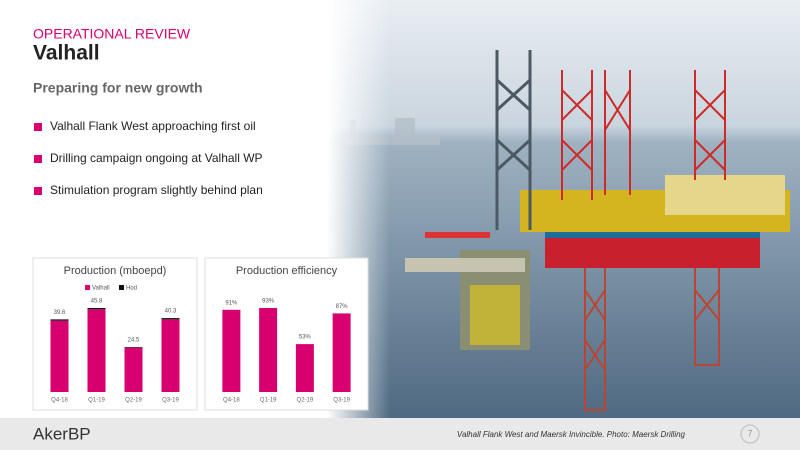 The width and height of the screenshot is (800, 450). I want to click on bullet-text: Drilling campaign ongoing at Valhall WP, so click(156, 158).